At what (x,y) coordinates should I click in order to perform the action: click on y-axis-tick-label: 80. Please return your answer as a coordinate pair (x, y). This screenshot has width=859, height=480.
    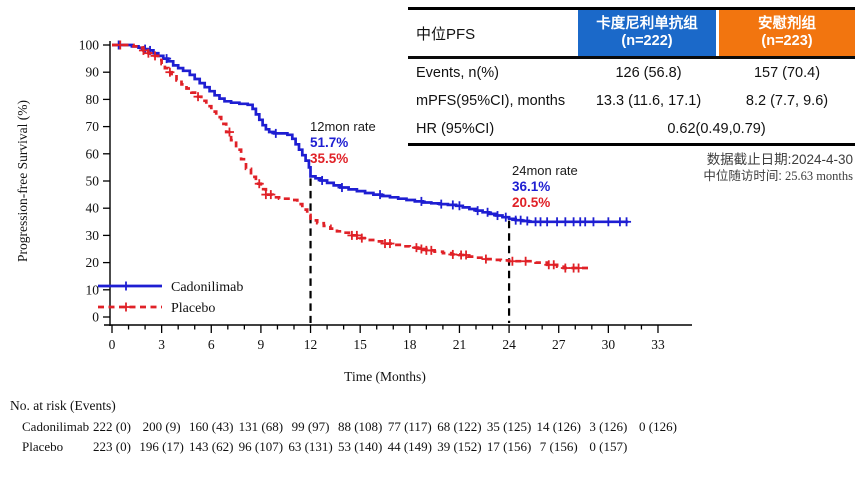
    Looking at the image, I should click on (93, 99).